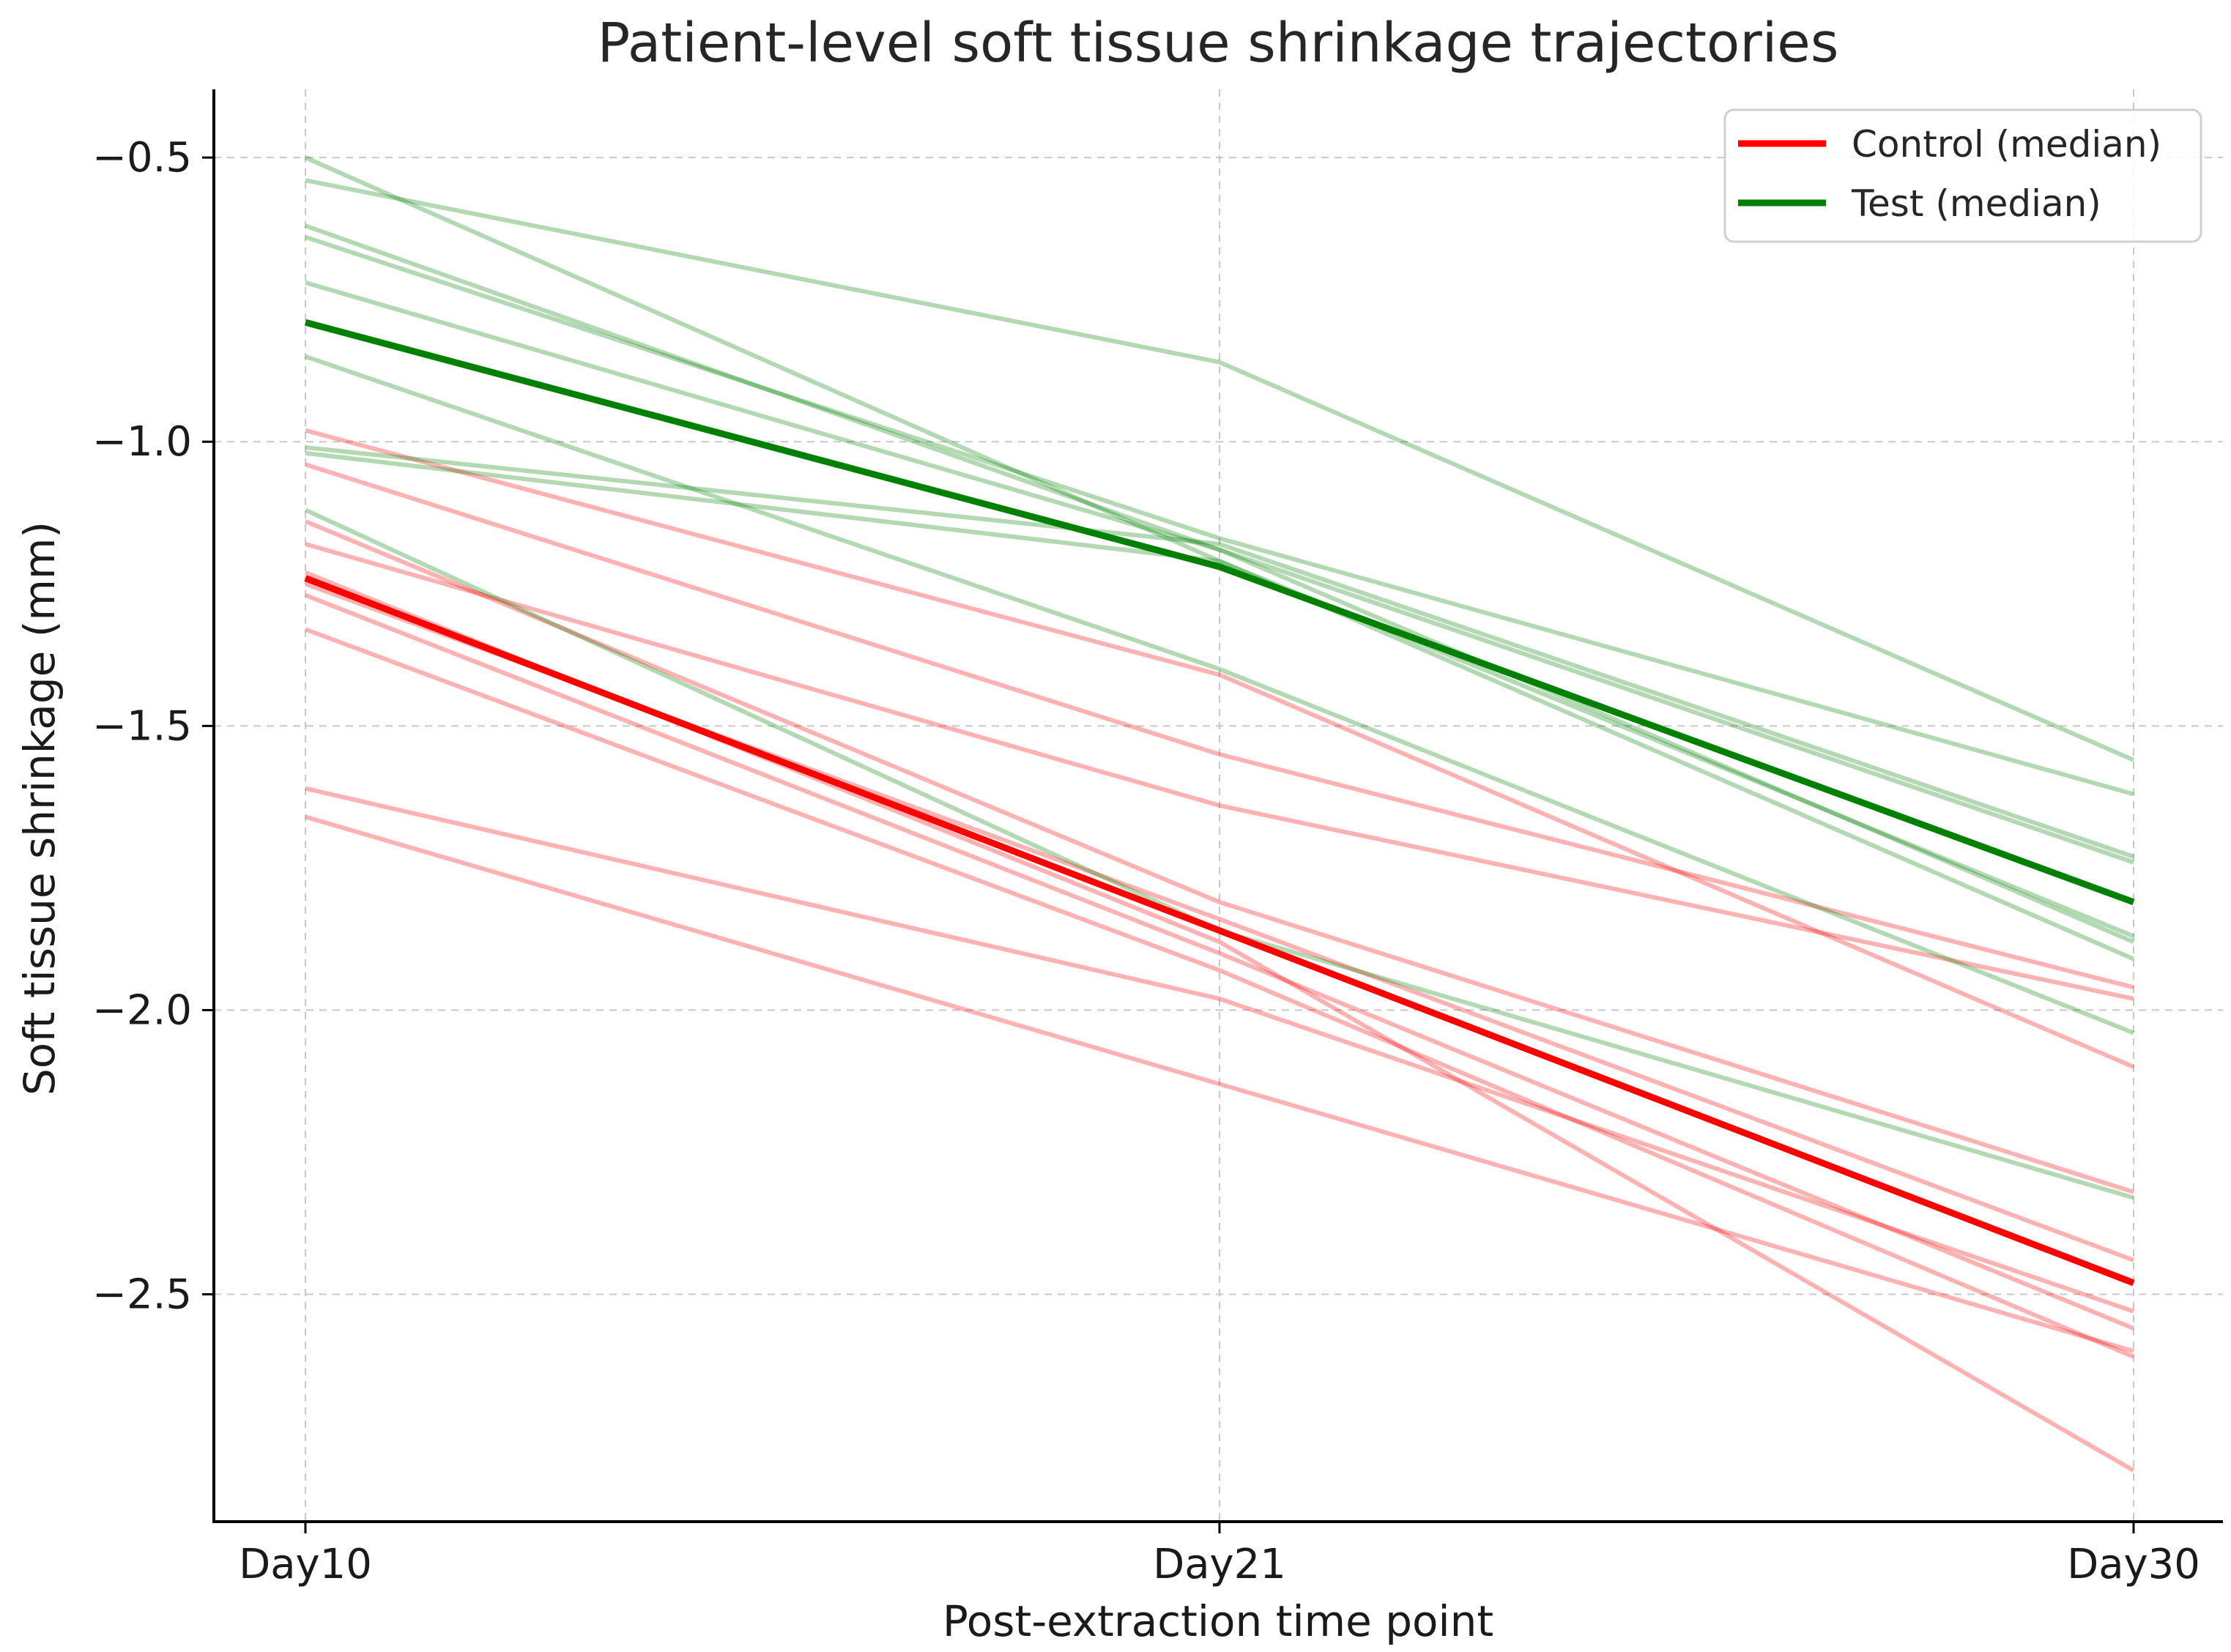  Describe the element at coordinates (2006, 144) in the screenshot. I see `legend-label-control: Control (median)` at that location.